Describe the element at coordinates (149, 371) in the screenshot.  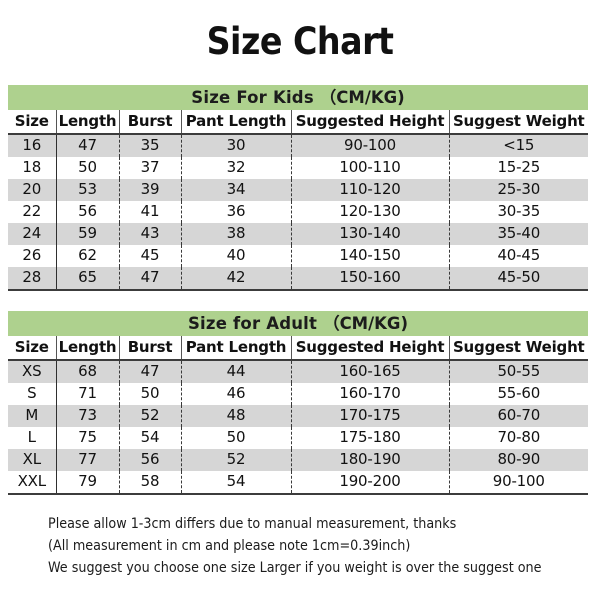
I see `cell-burst: 47` at that location.